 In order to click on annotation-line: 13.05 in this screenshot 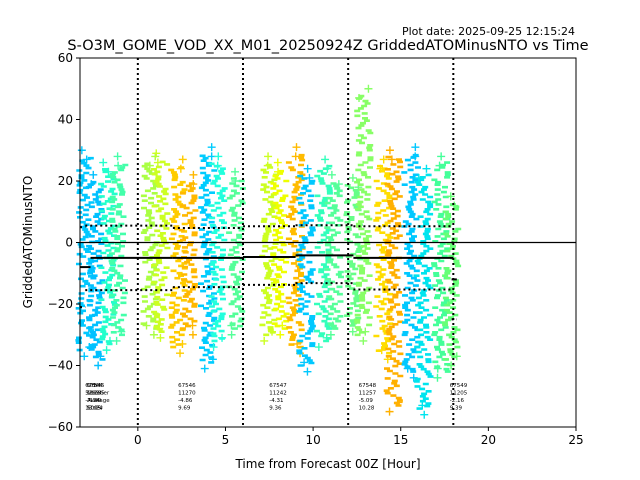, I will do `click(93, 409)`.